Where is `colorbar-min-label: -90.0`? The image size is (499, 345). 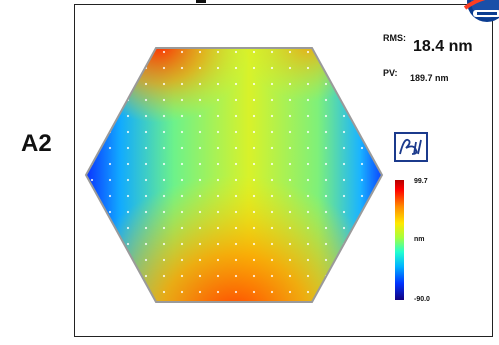
colorbar-min-label: -90.0 is located at coordinates (422, 299).